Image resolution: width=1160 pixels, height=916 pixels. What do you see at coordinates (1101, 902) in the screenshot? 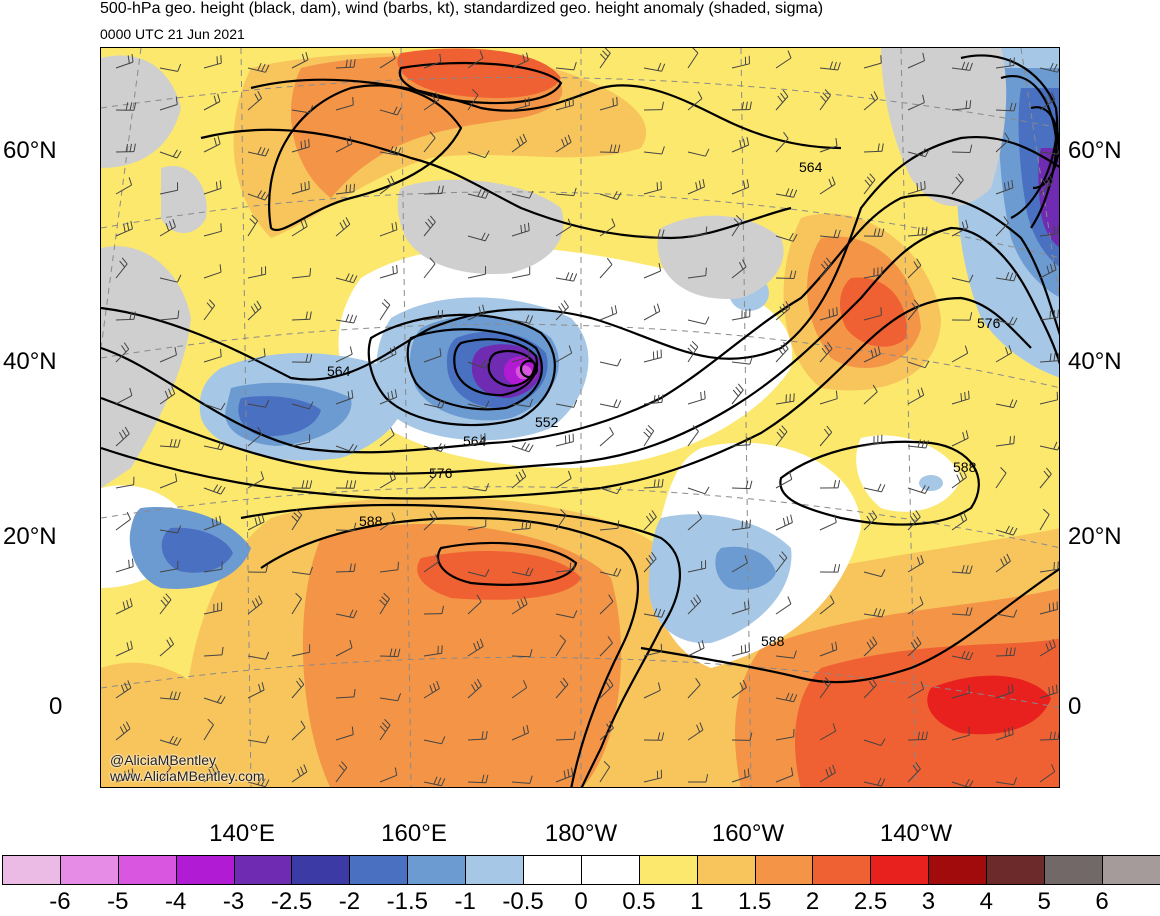
I see `colorbar-tick-label: 6` at bounding box center [1101, 902].